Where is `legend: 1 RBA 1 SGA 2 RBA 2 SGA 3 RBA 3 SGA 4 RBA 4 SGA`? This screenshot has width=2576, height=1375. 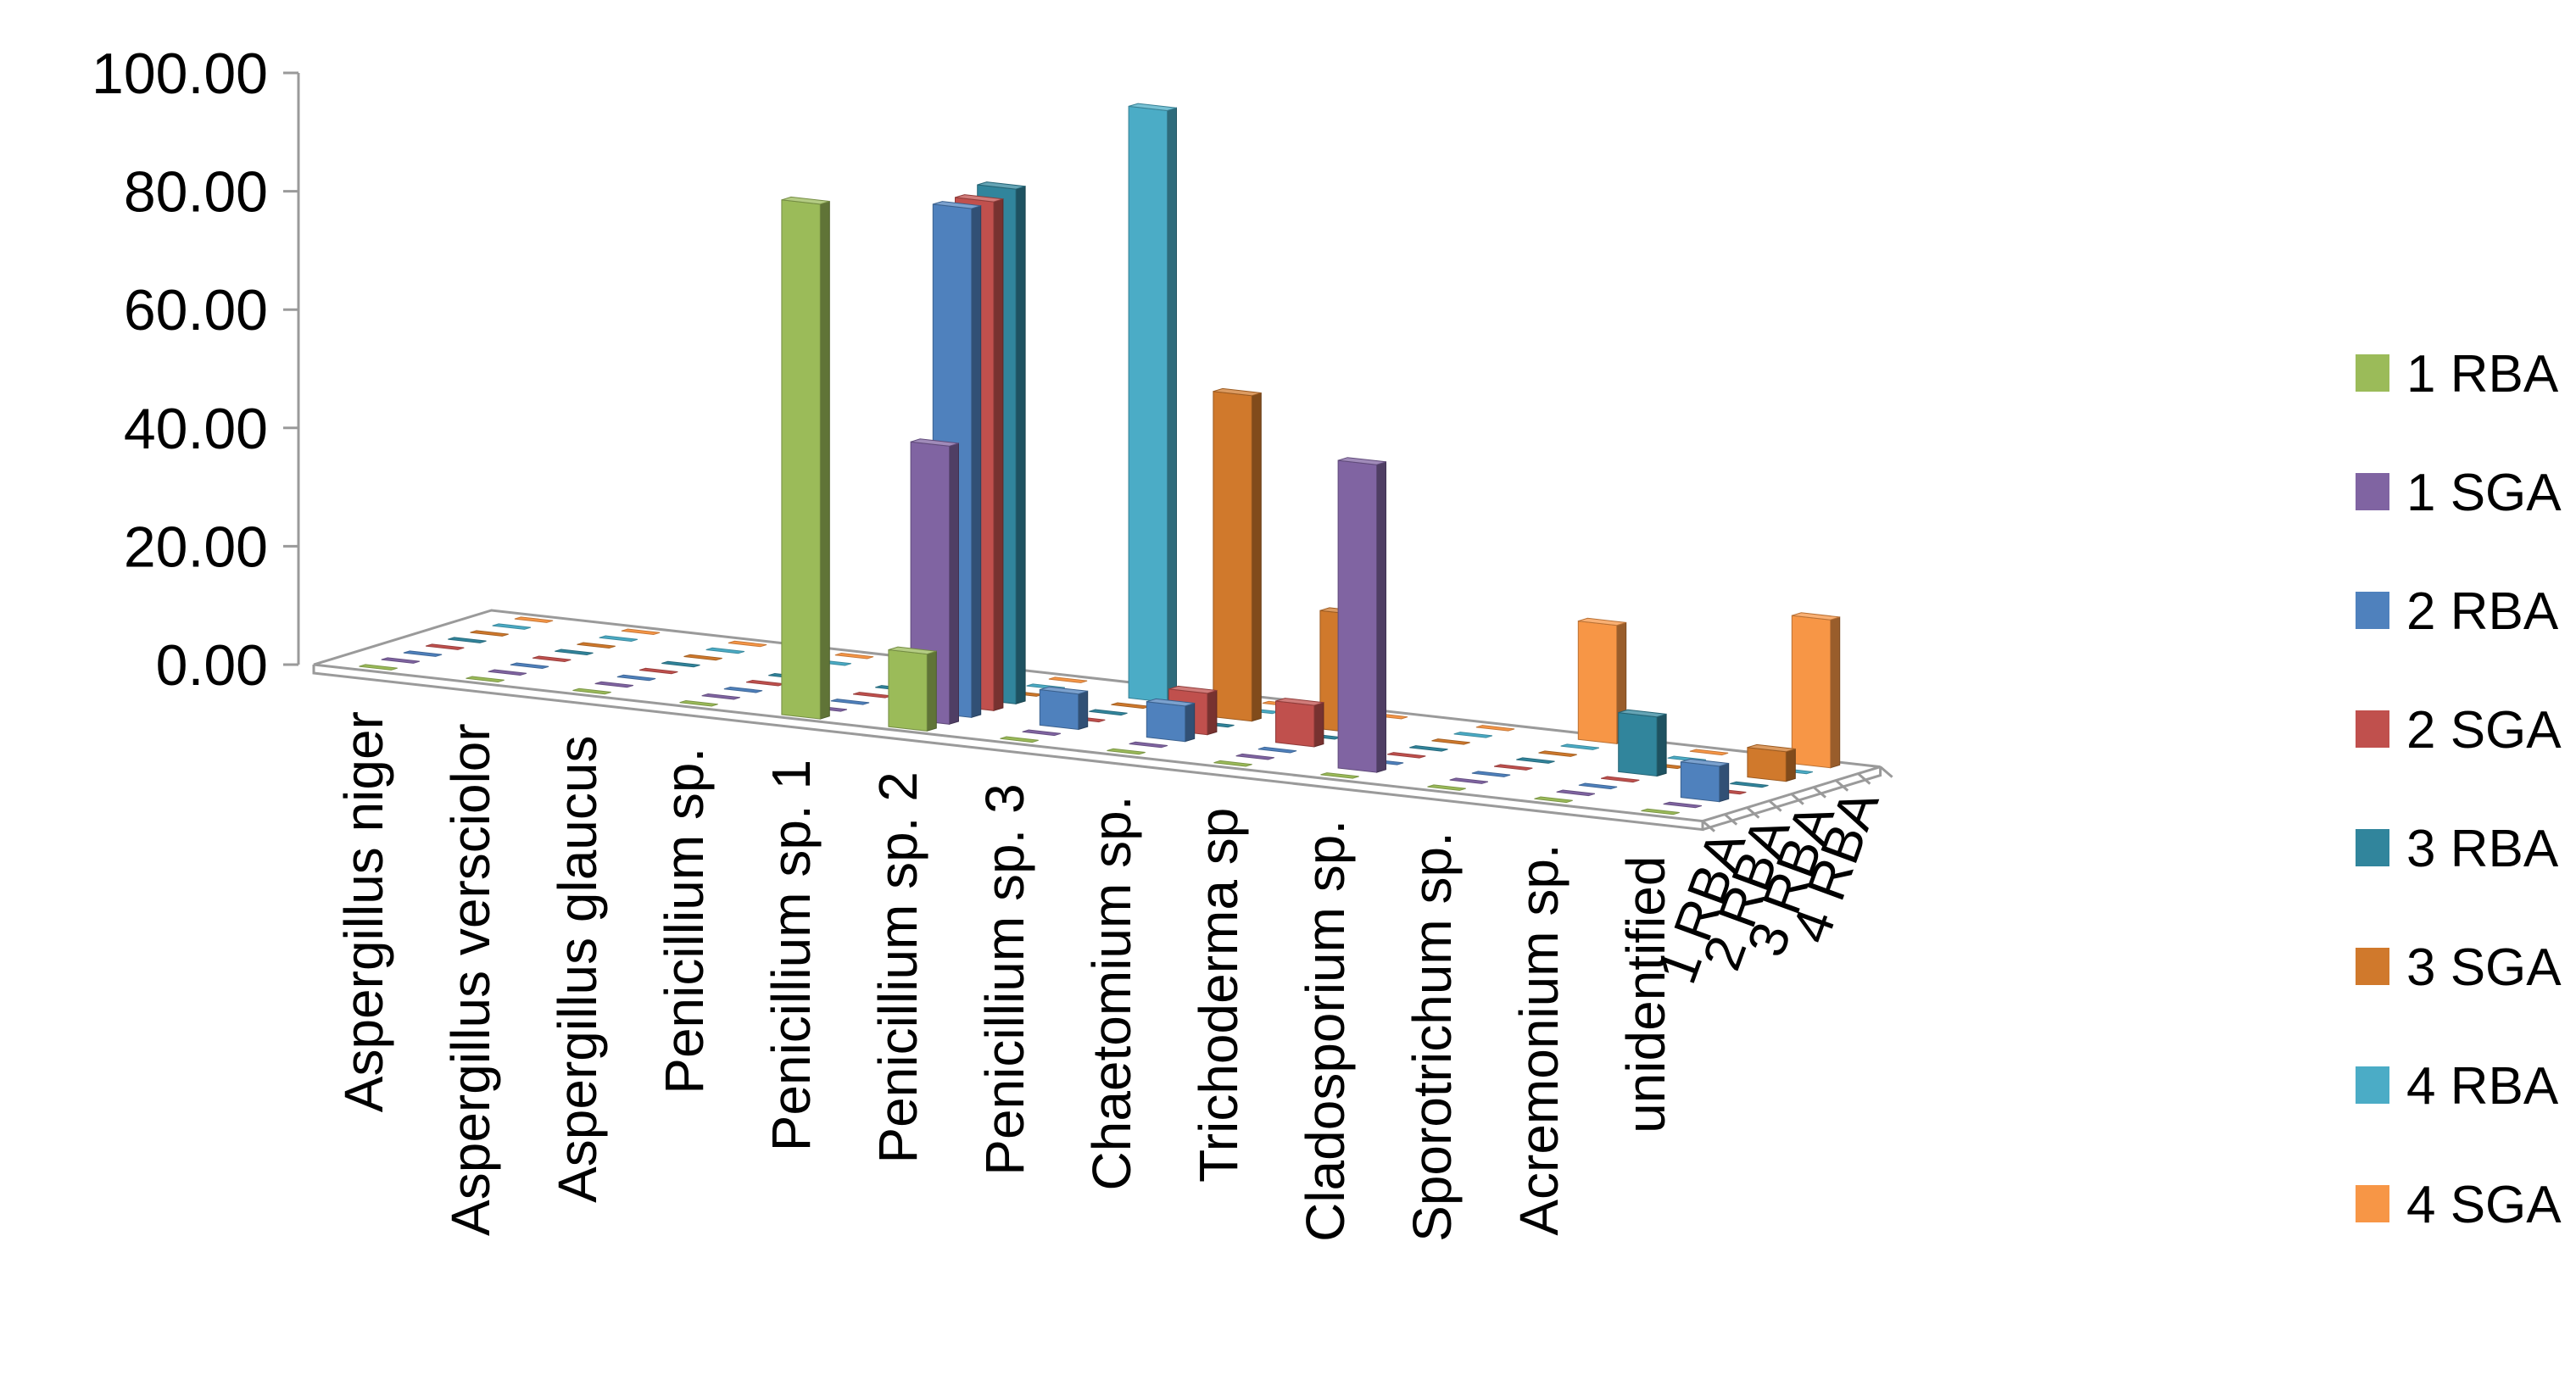 legend: 1 RBA 1 SGA 2 RBA 2 SGA 3 RBA 3 SGA 4 RBA 4 SGA is located at coordinates (2459, 789).